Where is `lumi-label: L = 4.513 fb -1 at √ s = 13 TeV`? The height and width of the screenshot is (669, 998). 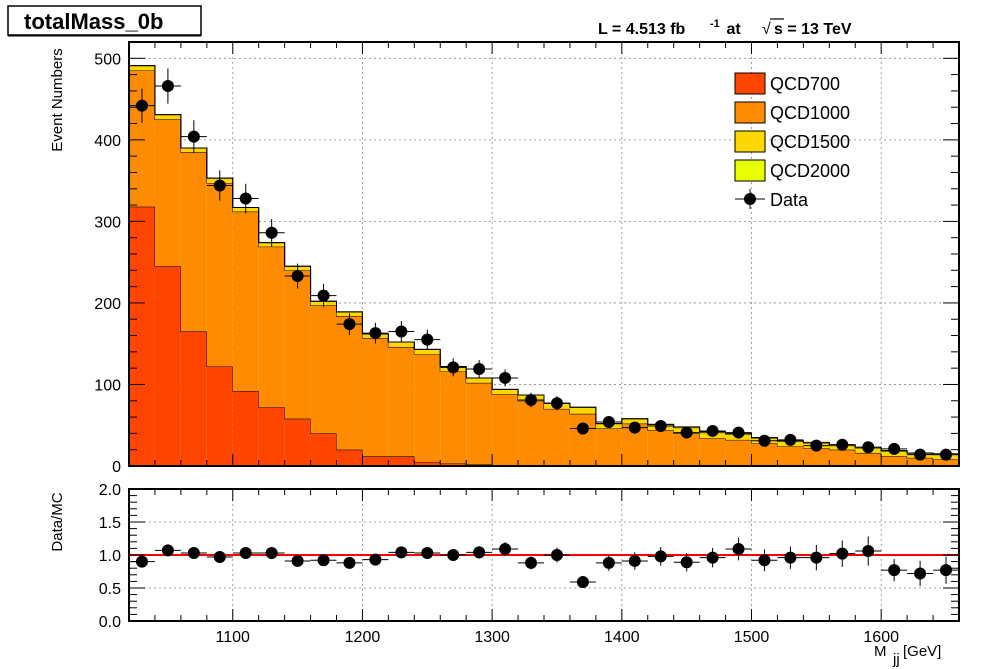
lumi-label: L = 4.513 fb -1 at √ s = 13 TeV is located at coordinates (725, 28).